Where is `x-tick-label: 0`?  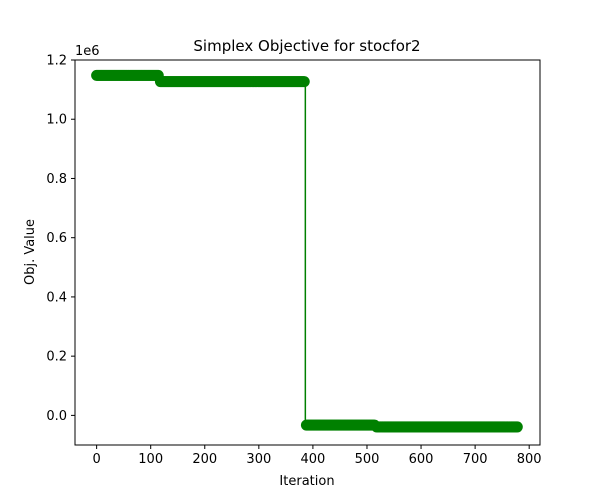
x-tick-label: 0 is located at coordinates (96, 459).